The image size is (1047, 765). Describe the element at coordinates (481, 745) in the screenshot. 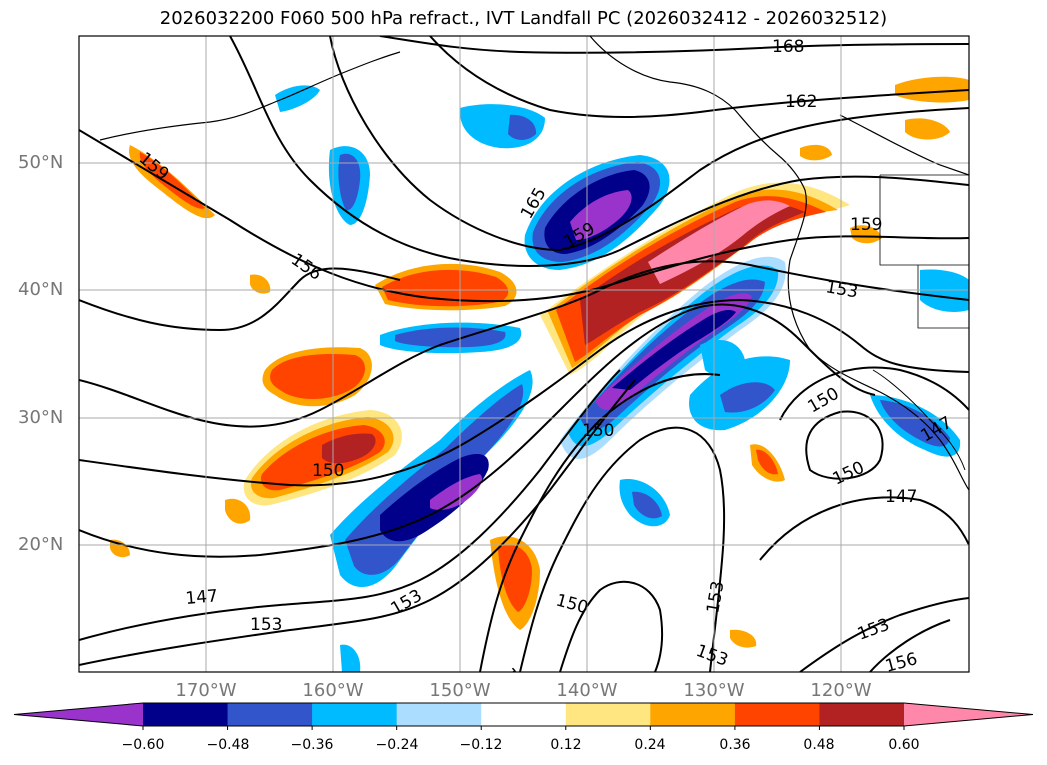

I see `colorbar-tick-label: −0.12` at that location.